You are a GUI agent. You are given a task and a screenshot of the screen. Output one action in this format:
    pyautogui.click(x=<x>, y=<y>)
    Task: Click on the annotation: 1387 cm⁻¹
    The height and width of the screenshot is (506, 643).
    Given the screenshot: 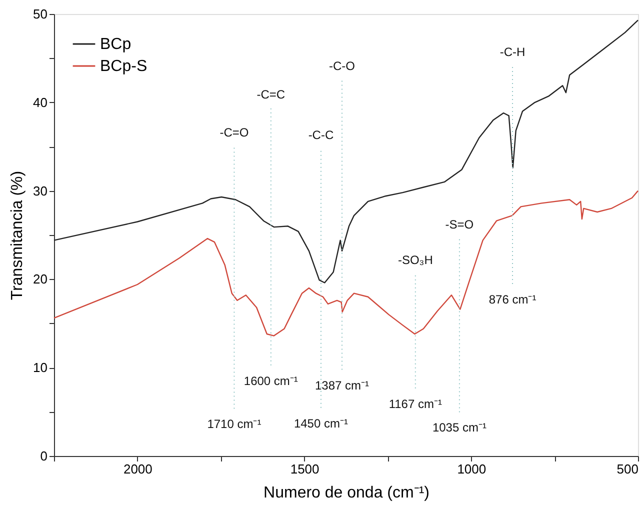 What is the action you would take?
    pyautogui.click(x=342, y=385)
    